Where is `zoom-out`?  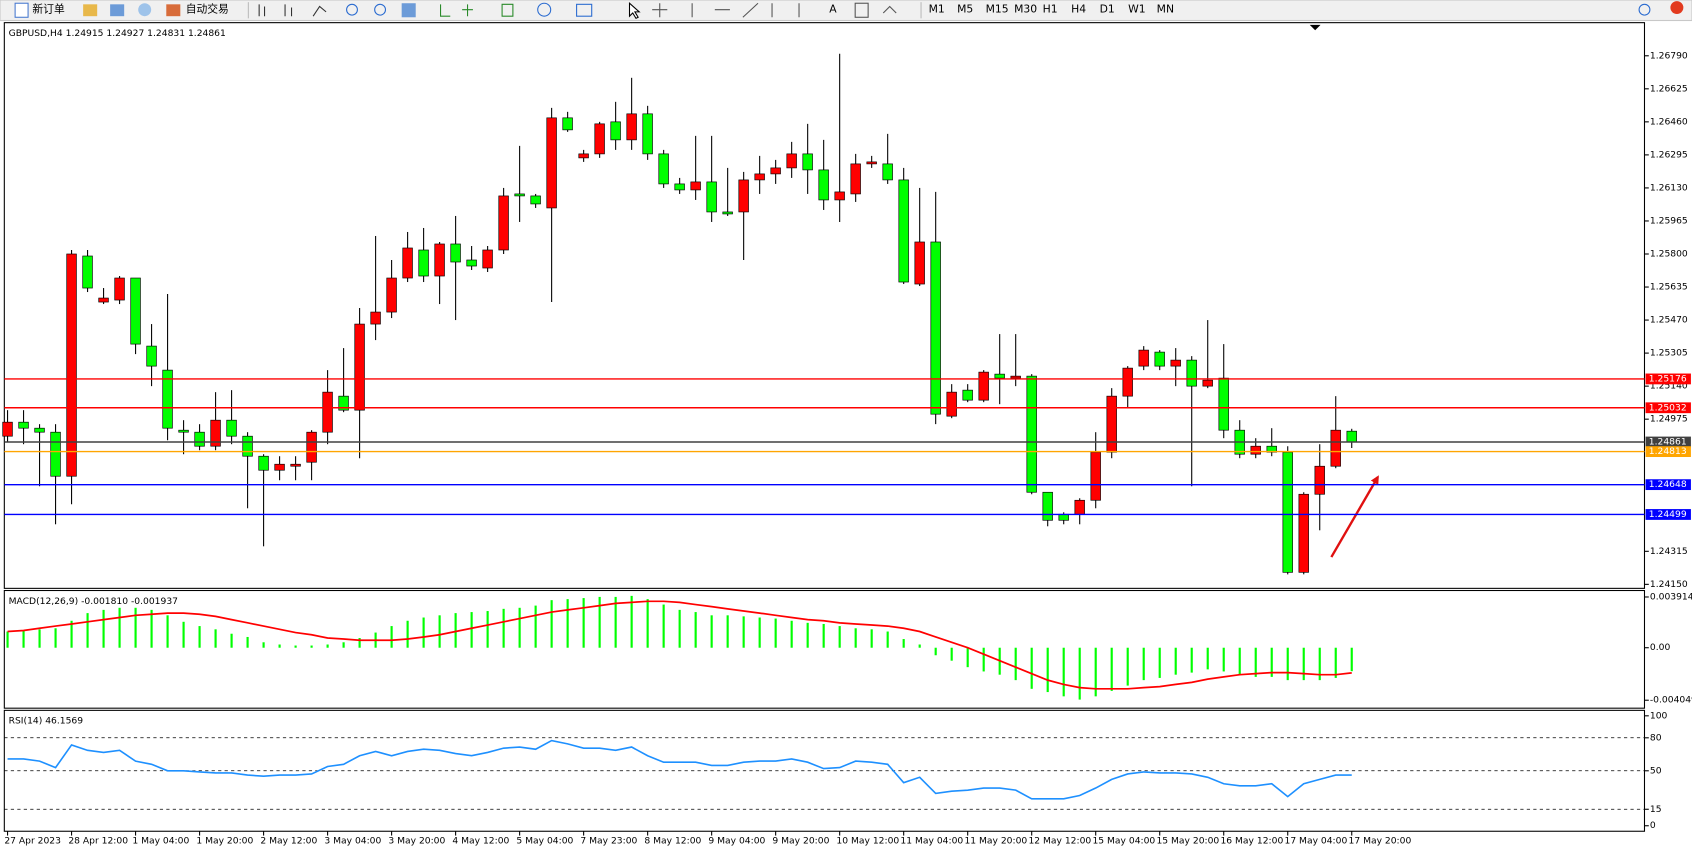
zoom-out is located at coordinates (380, 9).